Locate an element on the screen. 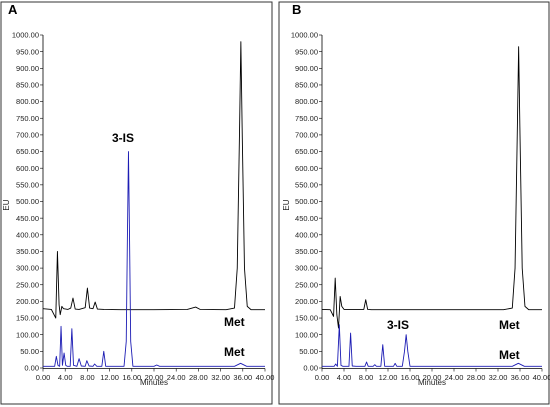  panel-letter: B is located at coordinates (296, 9).